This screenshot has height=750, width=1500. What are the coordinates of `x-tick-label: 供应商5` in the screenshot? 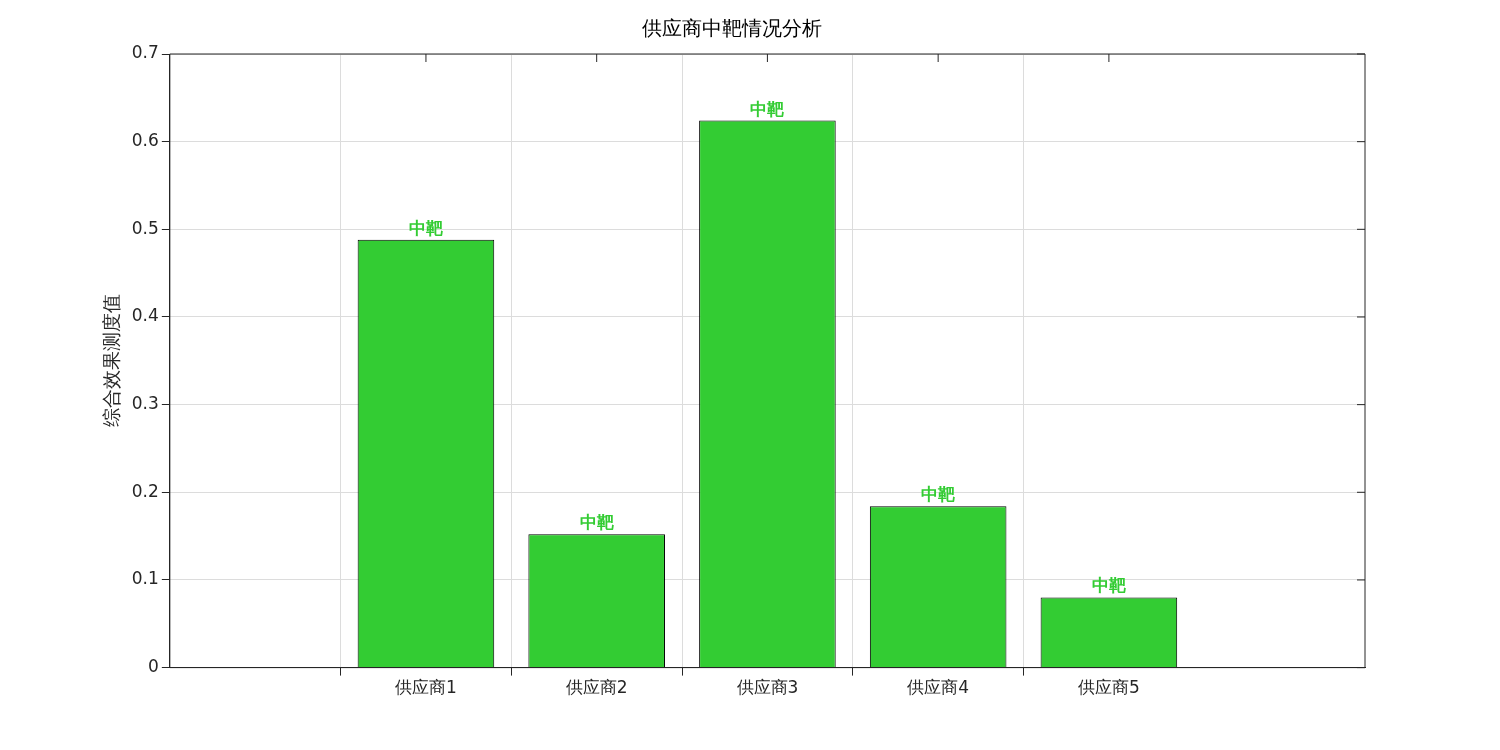 It's located at (1108, 687).